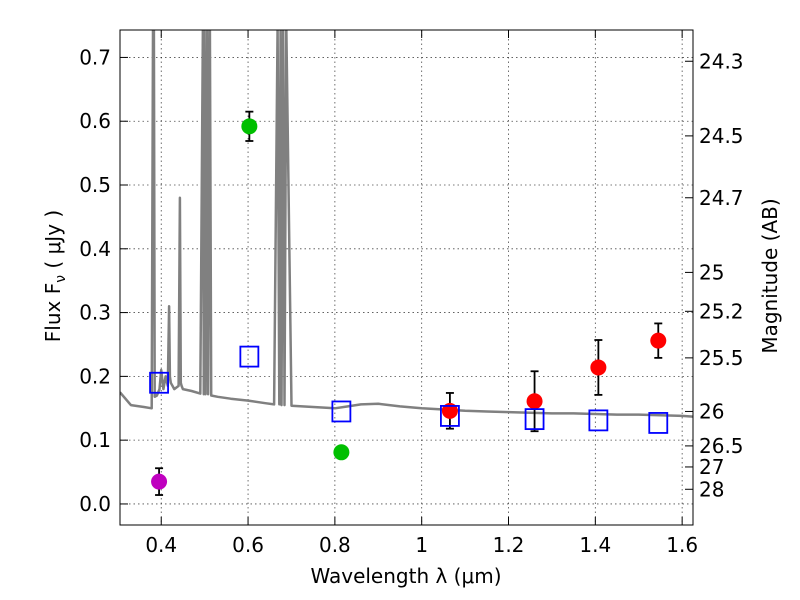 Image resolution: width=800 pixels, height=600 pixels. What do you see at coordinates (53, 312) in the screenshot?
I see `y-axis-label-main: Flux F` at bounding box center [53, 312].